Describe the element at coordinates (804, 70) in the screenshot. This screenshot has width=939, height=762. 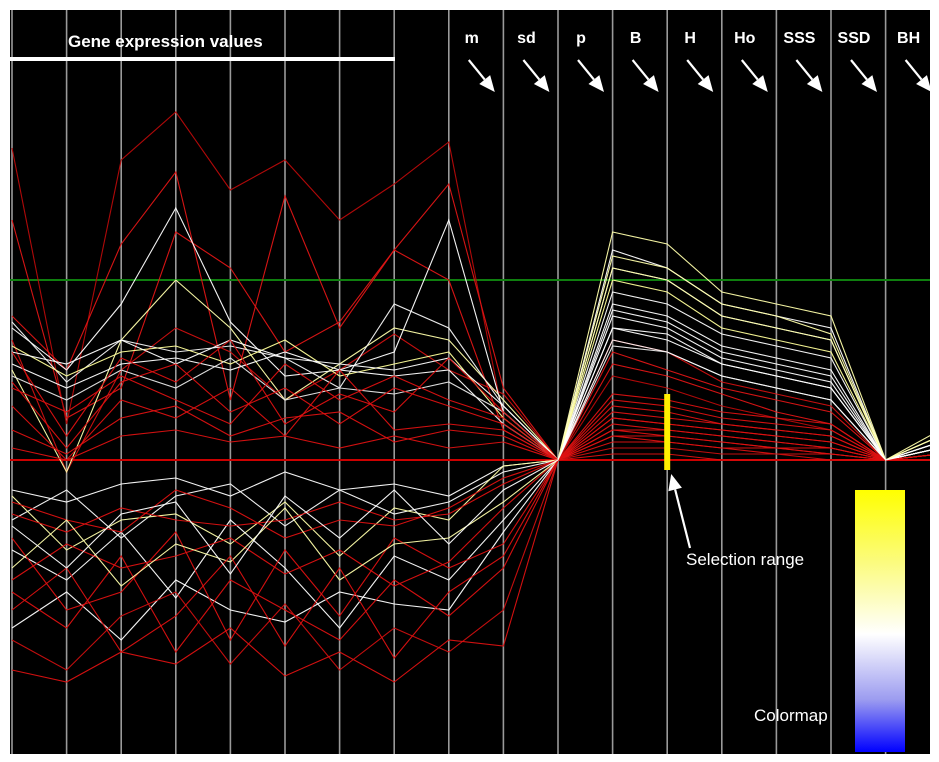
I see `axis-arrow-sss-shaft` at that location.